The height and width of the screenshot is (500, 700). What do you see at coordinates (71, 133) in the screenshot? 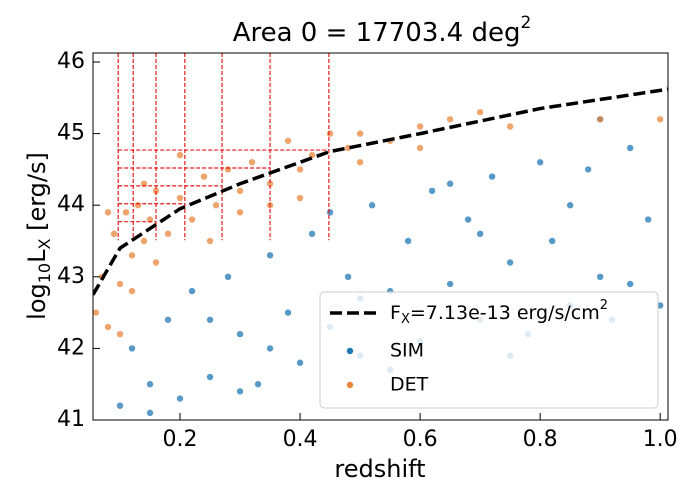
I see `y-tick-label: 45` at bounding box center [71, 133].